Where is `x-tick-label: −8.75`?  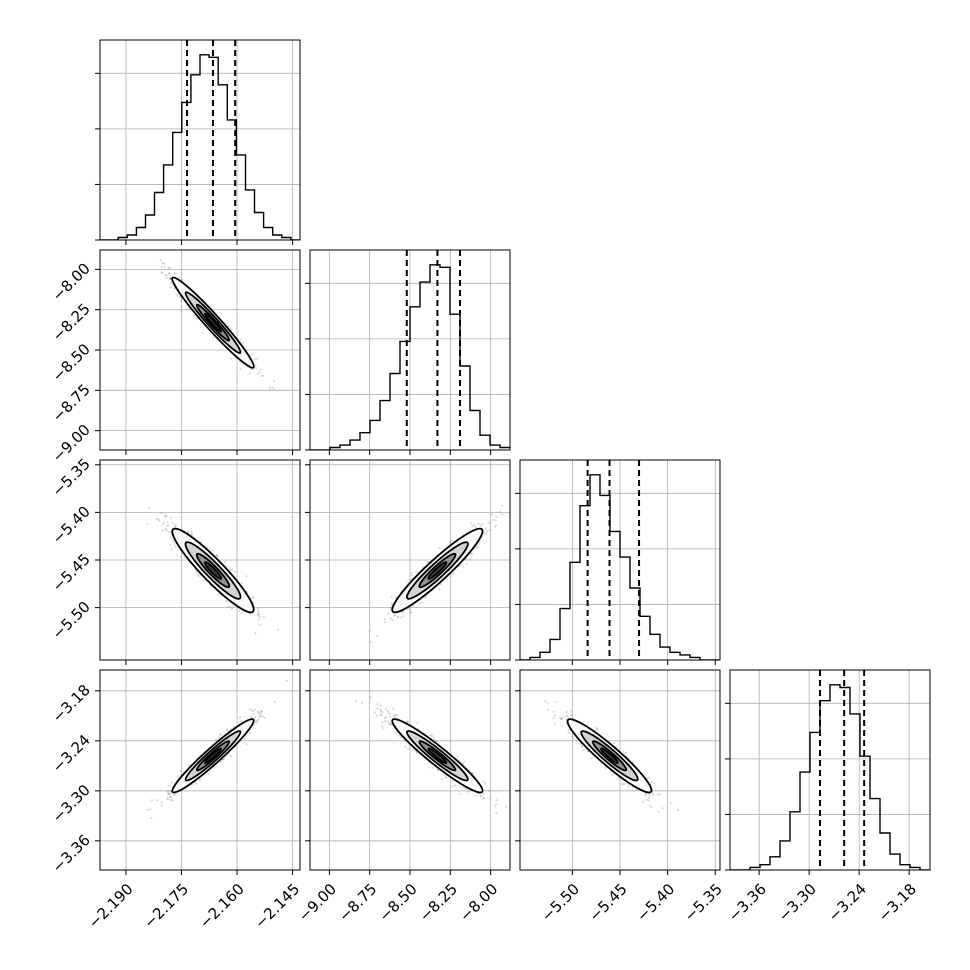 x-tick-label: −8.75 is located at coordinates (357, 902).